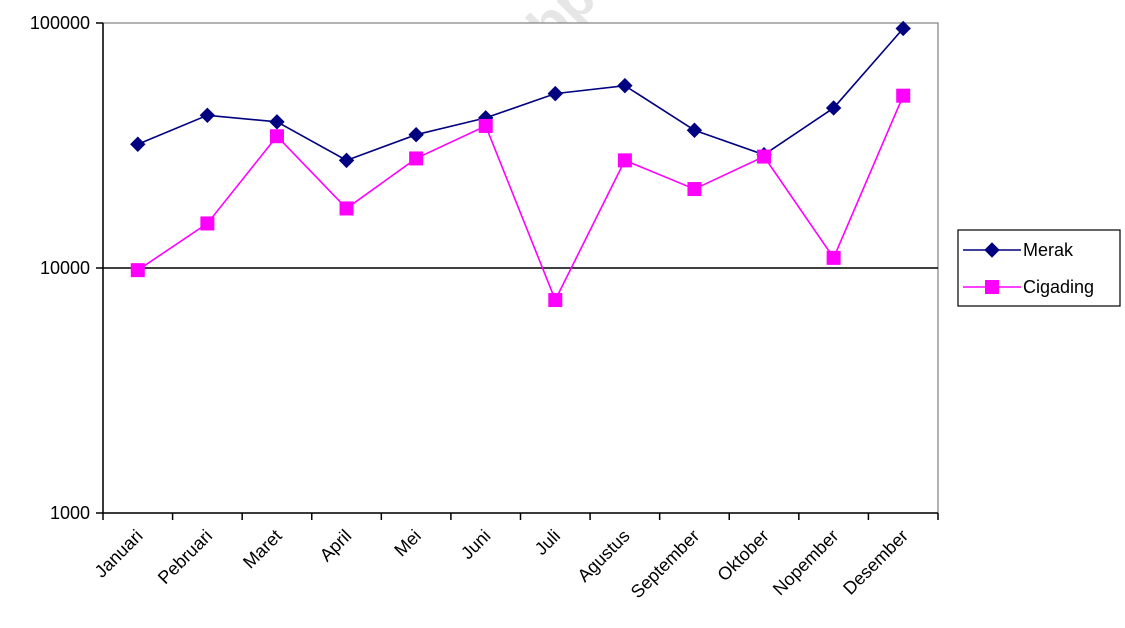 This screenshot has height=628, width=1125. I want to click on point-cigading-nopember, so click(833, 257).